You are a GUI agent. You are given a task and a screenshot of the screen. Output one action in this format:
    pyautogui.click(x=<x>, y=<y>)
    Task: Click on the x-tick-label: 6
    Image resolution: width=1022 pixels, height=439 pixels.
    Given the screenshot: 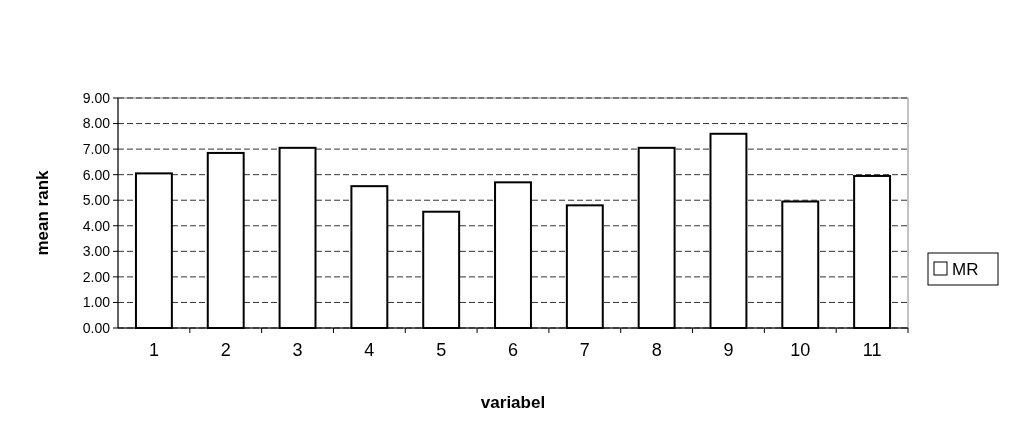 What is the action you would take?
    pyautogui.click(x=513, y=350)
    